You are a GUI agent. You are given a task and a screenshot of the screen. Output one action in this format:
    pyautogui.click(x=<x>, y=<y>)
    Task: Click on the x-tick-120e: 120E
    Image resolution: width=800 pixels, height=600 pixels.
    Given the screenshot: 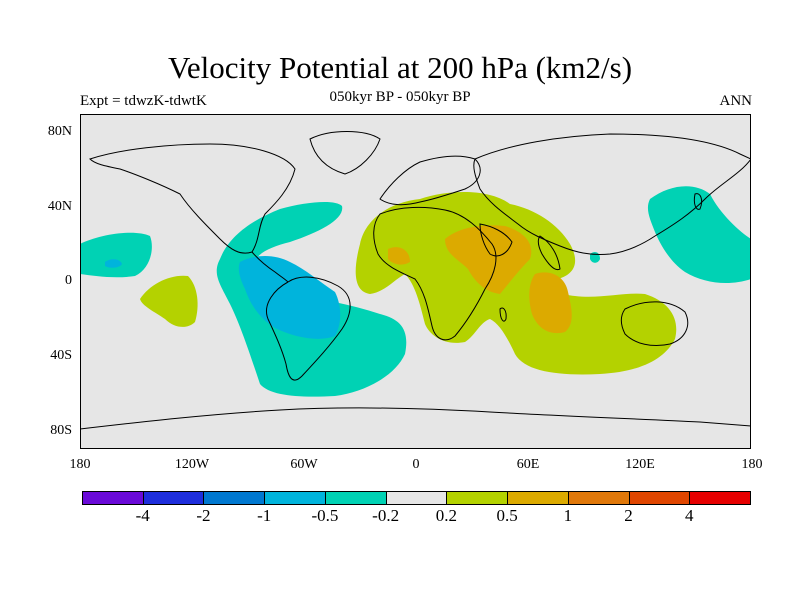 What is the action you would take?
    pyautogui.click(x=640, y=464)
    